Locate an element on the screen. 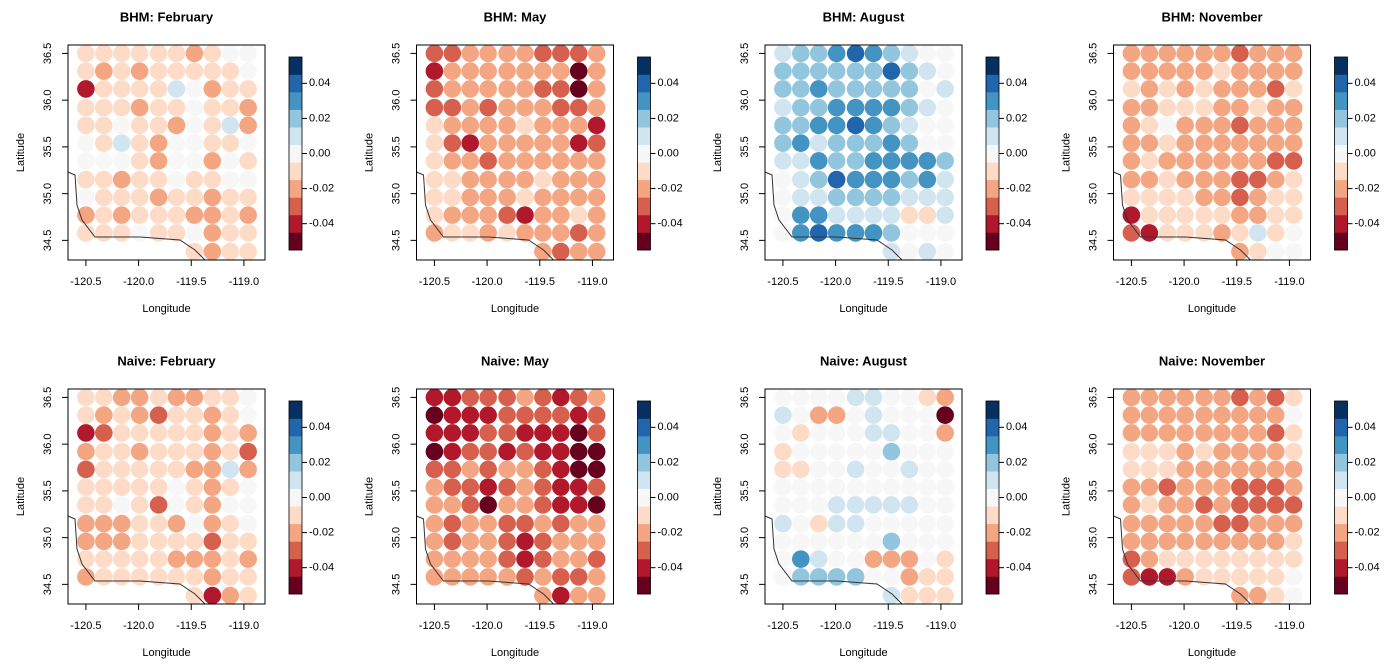  x-tick-label: -120.5 is located at coordinates (782, 626).